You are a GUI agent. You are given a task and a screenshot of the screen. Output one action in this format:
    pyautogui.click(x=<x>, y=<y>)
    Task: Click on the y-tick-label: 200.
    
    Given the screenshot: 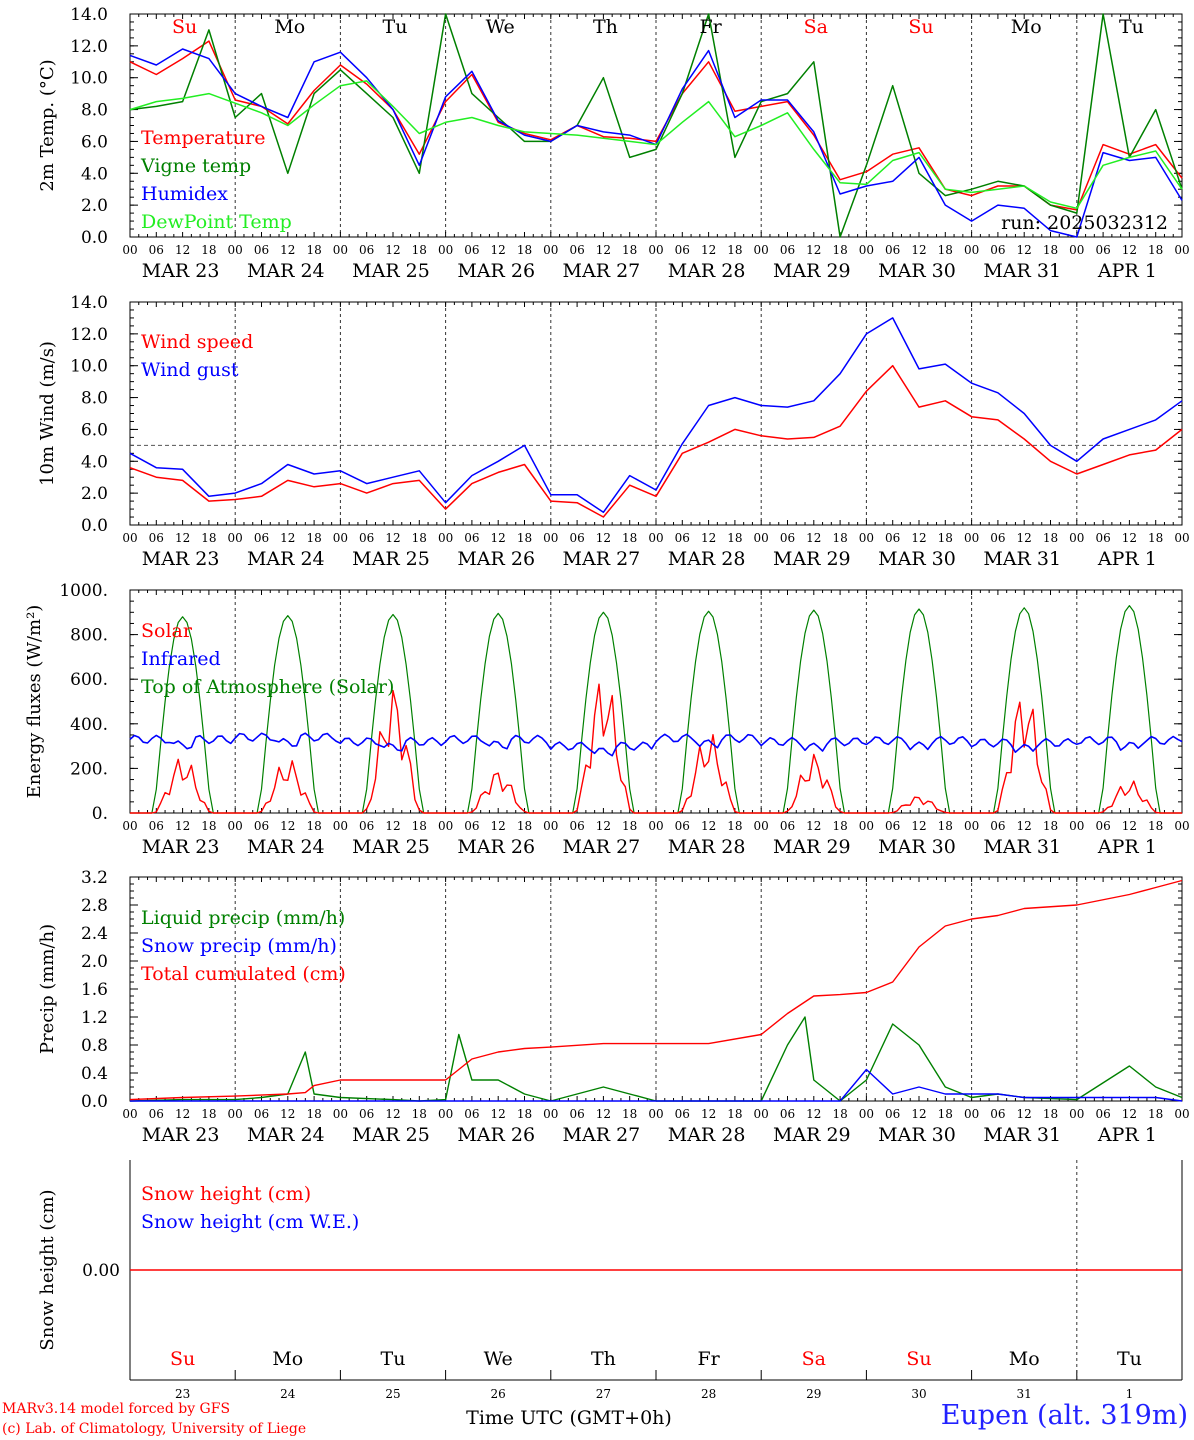 What is the action you would take?
    pyautogui.click(x=89, y=769)
    